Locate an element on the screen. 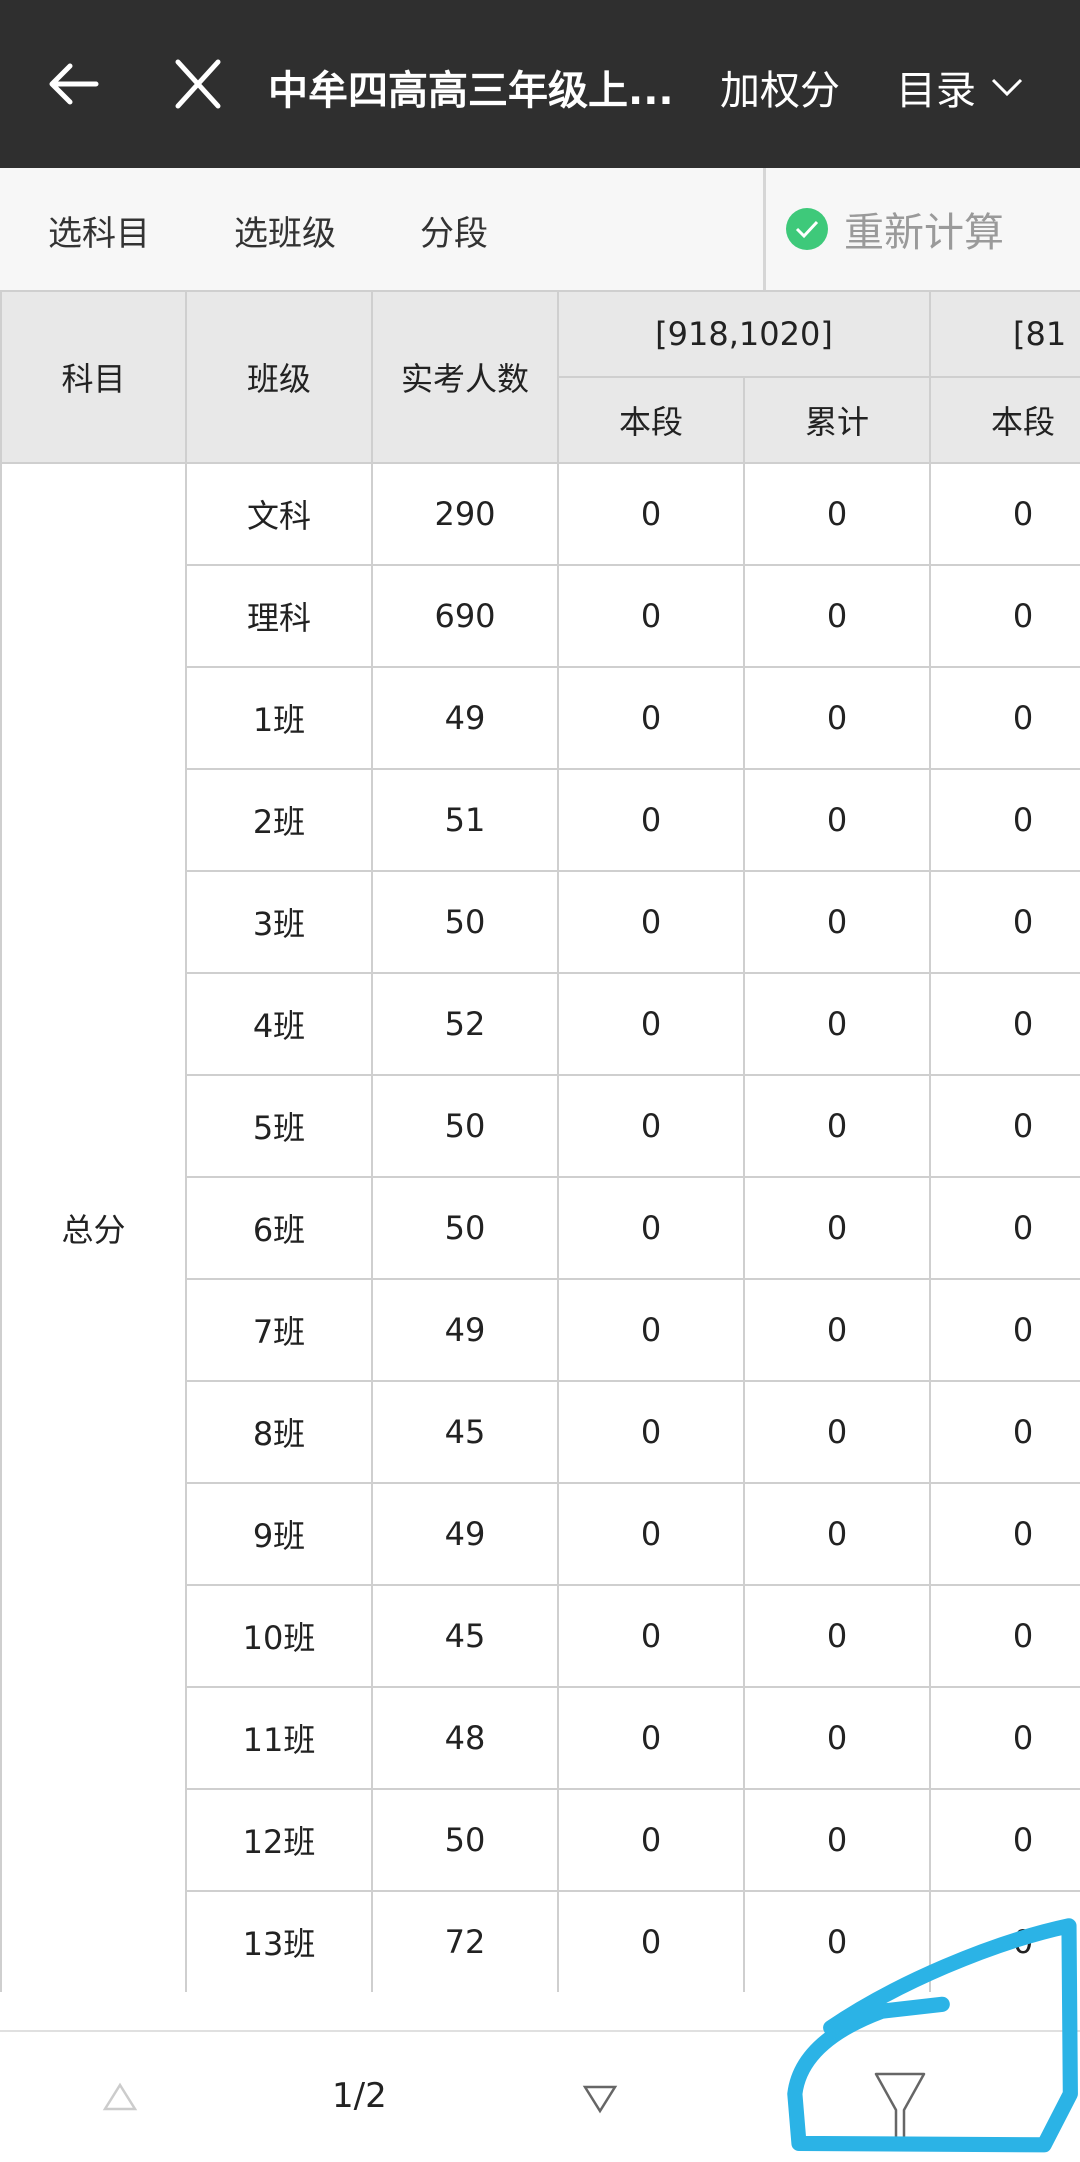 This screenshot has width=1080, height=2162. table-row: 10班 45 0 0 0 is located at coordinates (540, 1636).